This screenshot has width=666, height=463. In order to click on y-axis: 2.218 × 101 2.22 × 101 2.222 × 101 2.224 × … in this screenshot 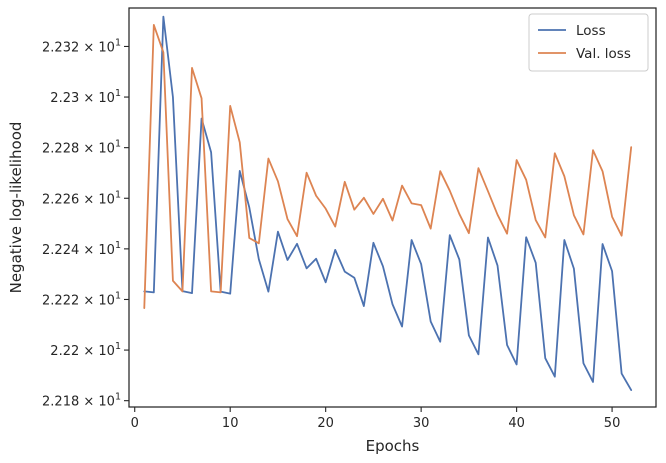, I will do `click(85, 223)`.